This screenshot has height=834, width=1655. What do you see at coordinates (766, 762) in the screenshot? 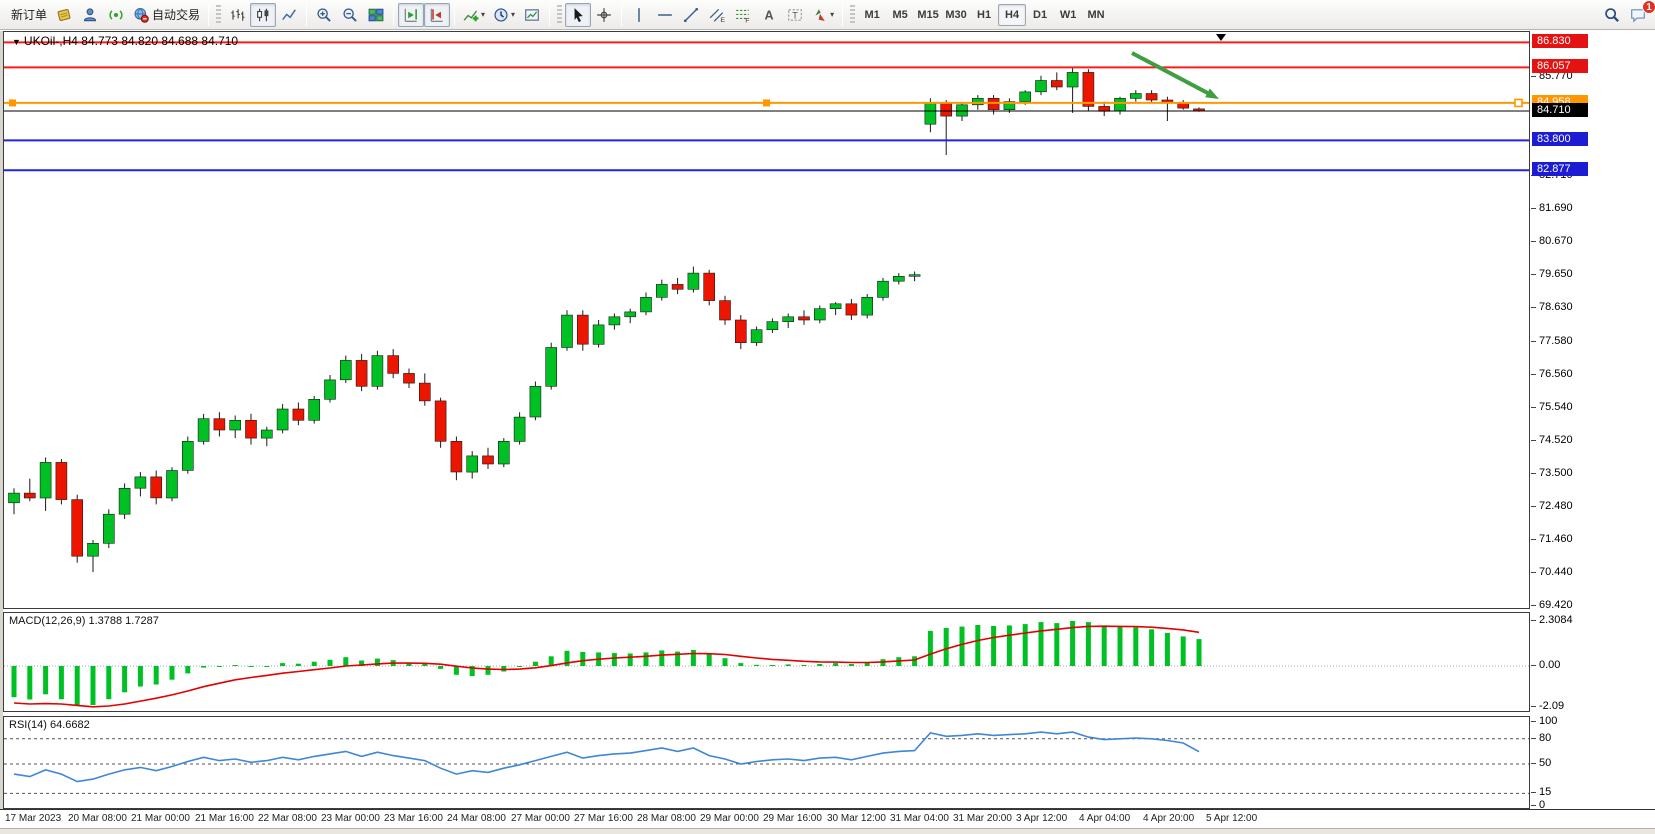
I see `rsi-indicator-panel: RSI(14) 64.6682` at bounding box center [766, 762].